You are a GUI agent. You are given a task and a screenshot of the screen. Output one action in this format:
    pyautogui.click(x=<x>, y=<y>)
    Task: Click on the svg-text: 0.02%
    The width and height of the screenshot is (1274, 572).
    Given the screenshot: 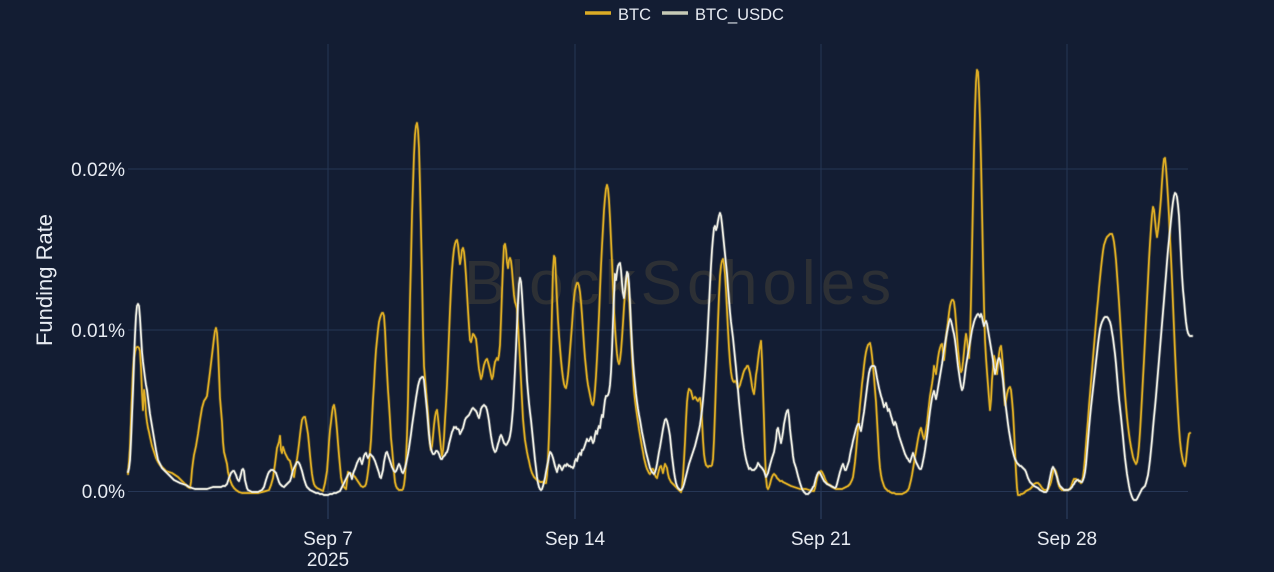 What is the action you would take?
    pyautogui.click(x=98, y=170)
    